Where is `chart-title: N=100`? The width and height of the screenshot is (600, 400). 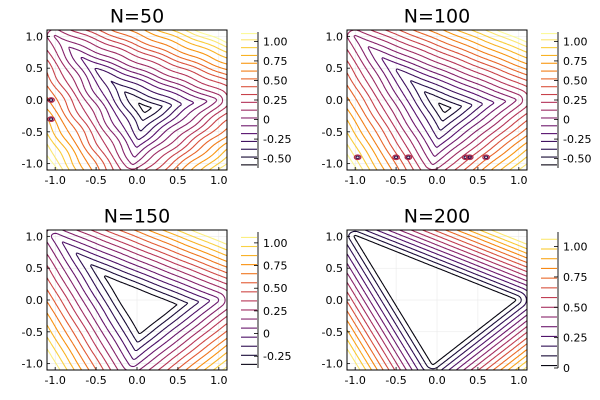 chart-title: N=100 is located at coordinates (437, 17).